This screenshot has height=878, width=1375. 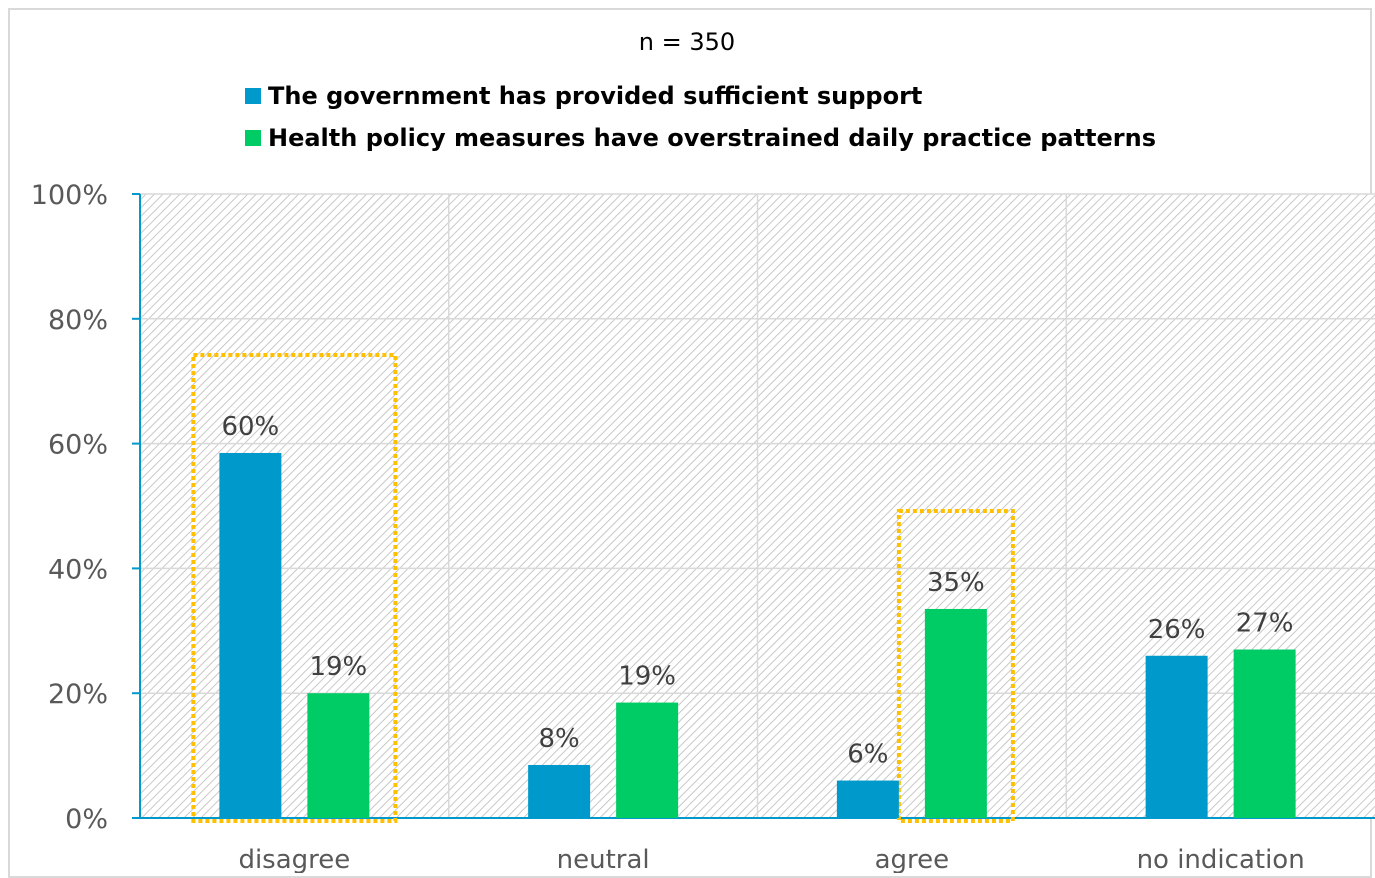 What do you see at coordinates (687, 42) in the screenshot?
I see `chart-subtitle: n = 350` at bounding box center [687, 42].